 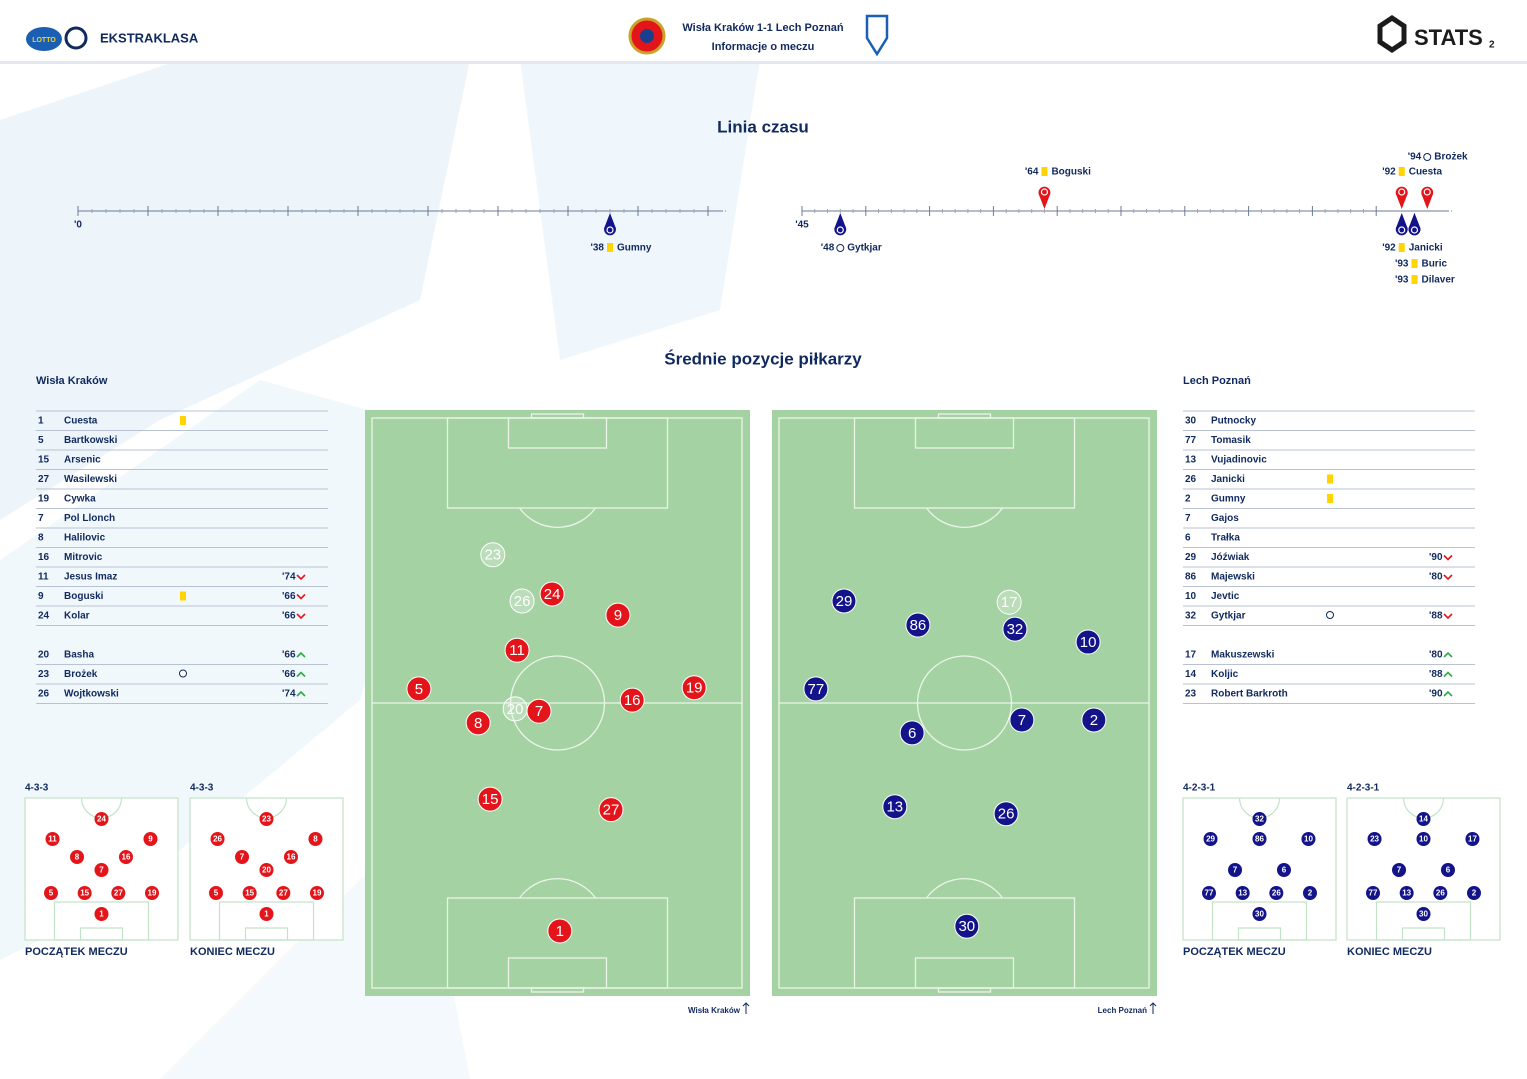 What do you see at coordinates (763, 47) in the screenshot?
I see `match-subtitle: Informacje o meczu` at bounding box center [763, 47].